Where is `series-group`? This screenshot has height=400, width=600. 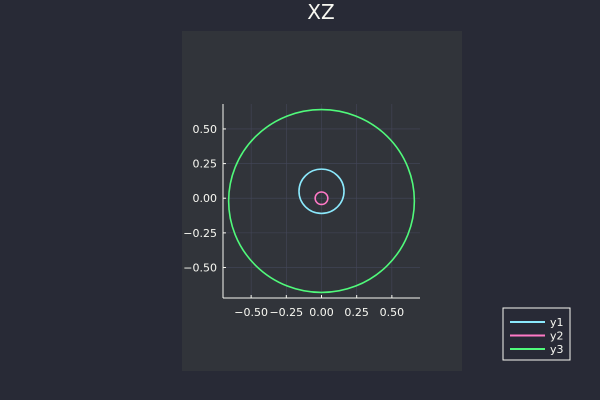 series-group is located at coordinates (321, 201).